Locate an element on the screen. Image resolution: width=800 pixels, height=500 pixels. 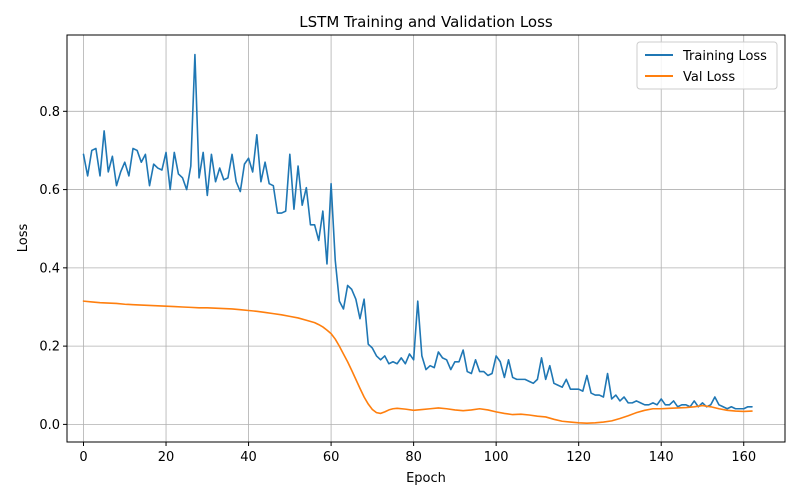
y-axis-ticks: 0.0 0.2 0.4 0.6 0.8 is located at coordinates (53, 269).